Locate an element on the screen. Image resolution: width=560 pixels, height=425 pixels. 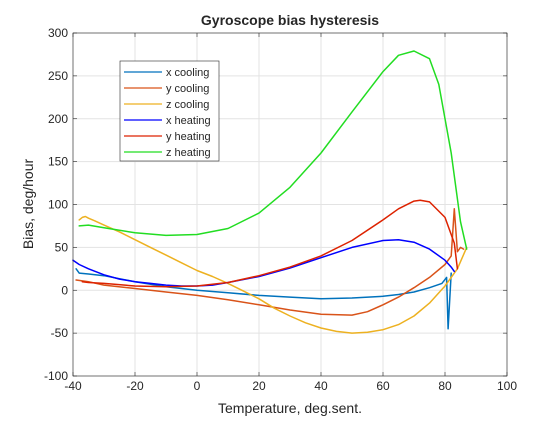
series-line-y-heating is located at coordinates (270, 243).